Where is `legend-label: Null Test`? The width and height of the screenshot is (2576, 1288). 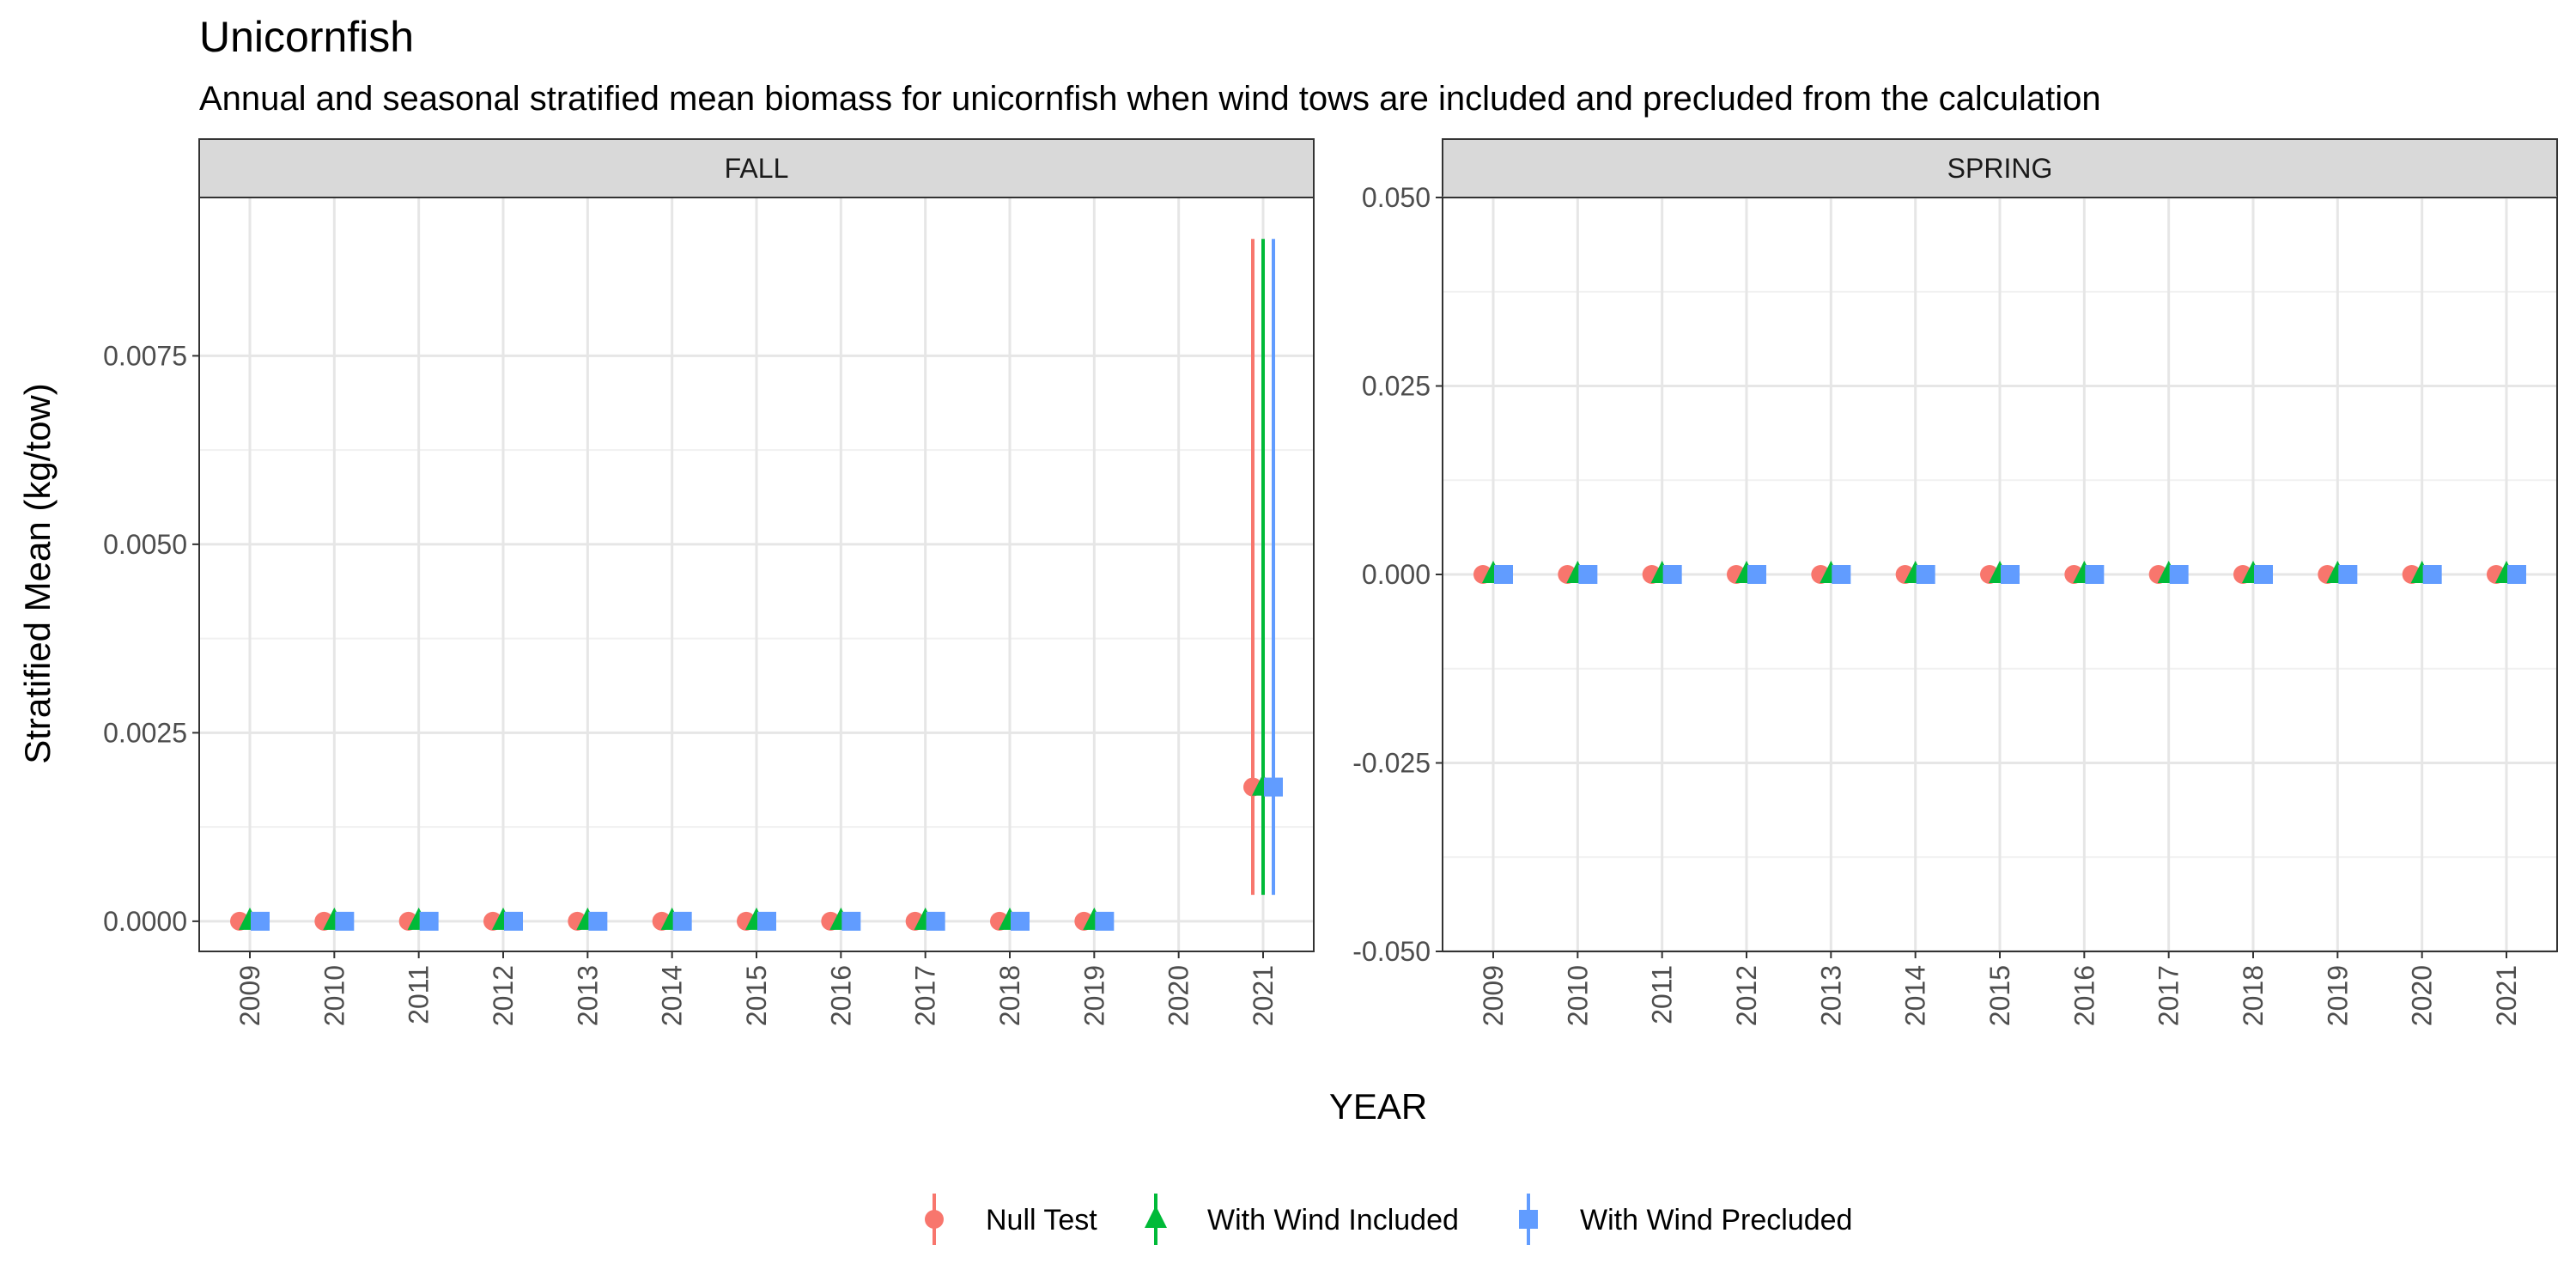 legend-label: Null Test is located at coordinates (1041, 1220).